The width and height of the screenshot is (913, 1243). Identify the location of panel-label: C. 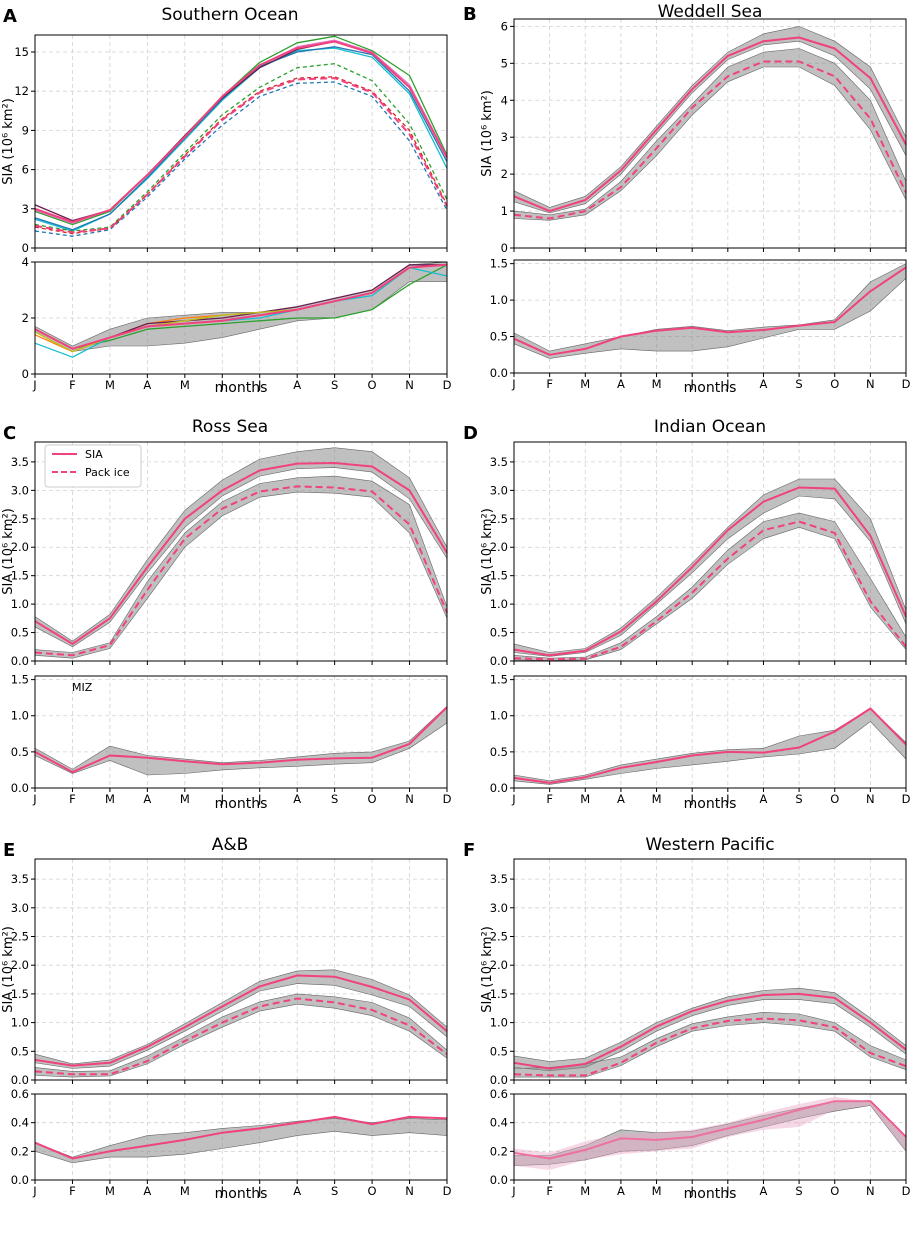
(9, 433).